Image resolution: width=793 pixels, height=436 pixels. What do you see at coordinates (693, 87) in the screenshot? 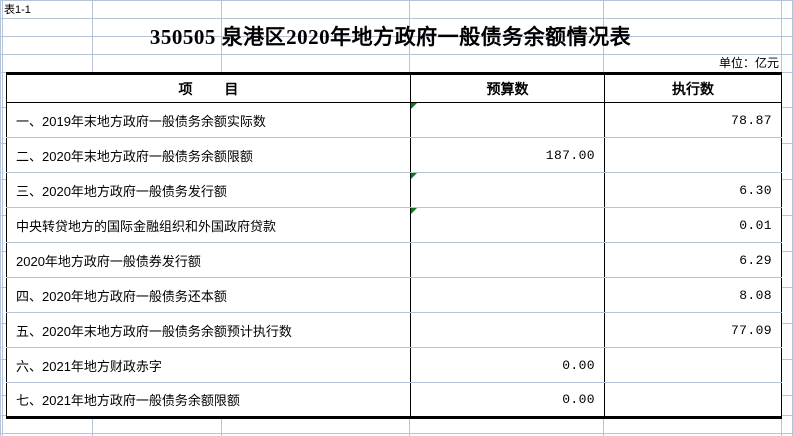
I see `column-header-actual: 执行数` at bounding box center [693, 87].